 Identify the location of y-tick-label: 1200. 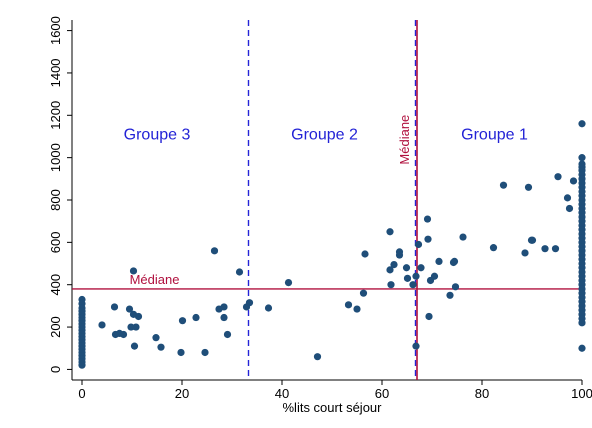
(55, 115).